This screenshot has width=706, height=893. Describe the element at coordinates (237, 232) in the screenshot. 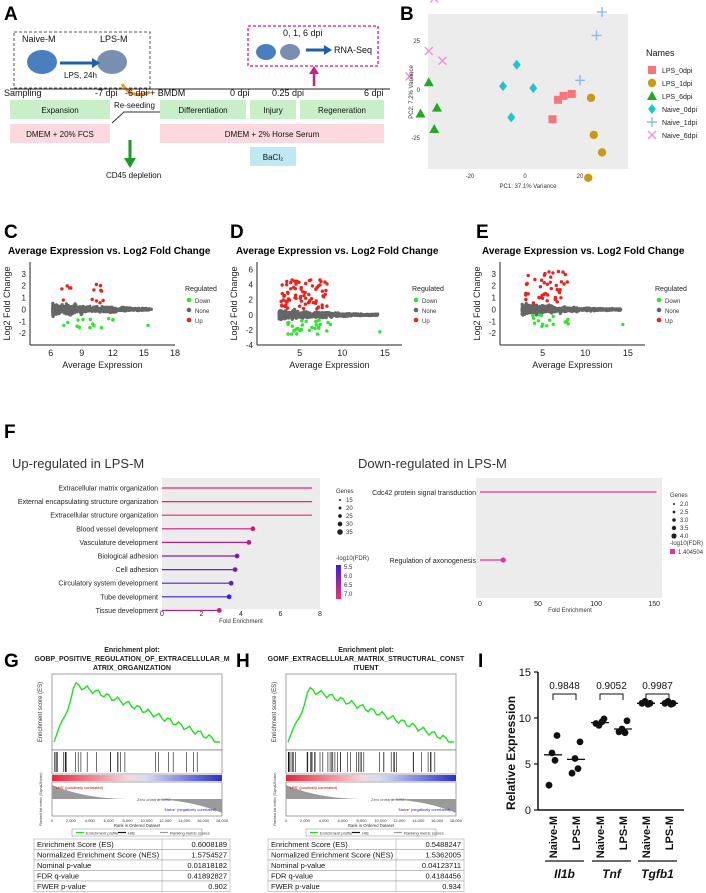

I see `panel-label-d: D` at that location.